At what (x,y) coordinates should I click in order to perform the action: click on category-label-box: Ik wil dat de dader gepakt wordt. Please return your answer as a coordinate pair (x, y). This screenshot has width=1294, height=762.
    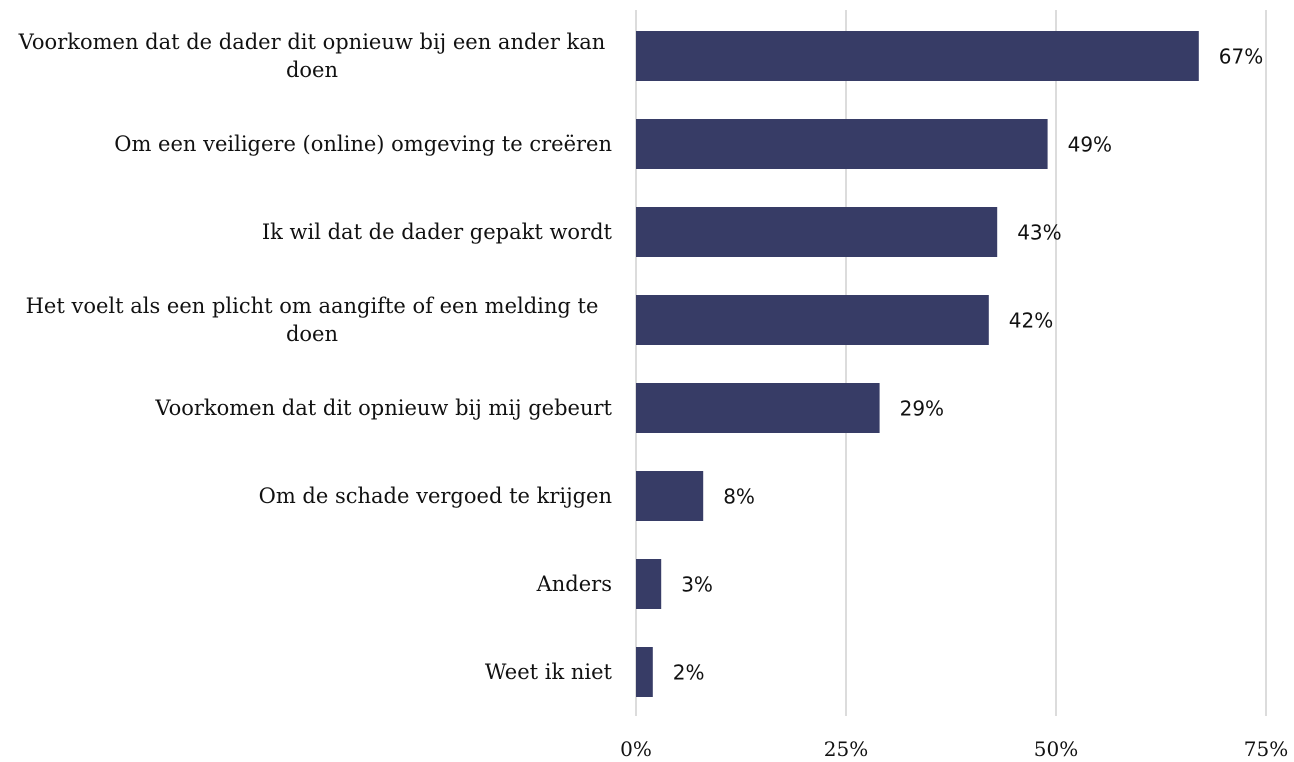
    Looking at the image, I should click on (306, 232).